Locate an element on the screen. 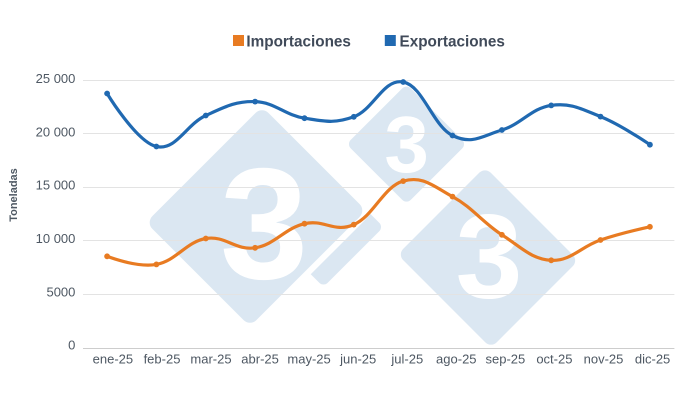 The height and width of the screenshot is (400, 700). svg-text: ago-25 is located at coordinates (456, 358).